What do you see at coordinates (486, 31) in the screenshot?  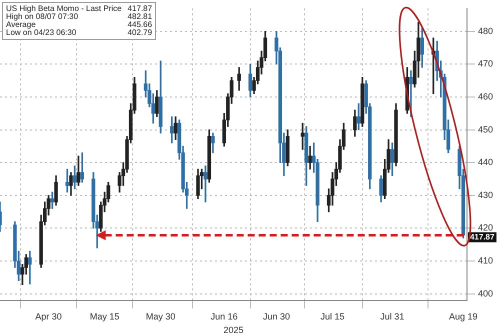 I see `y-tick-label: 480` at bounding box center [486, 31].